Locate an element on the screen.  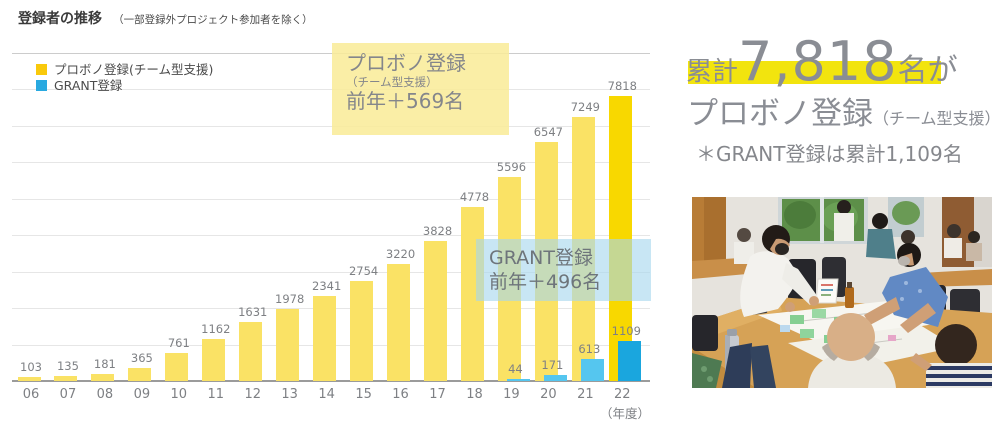
page-subtitle: （一部登録外プロジェクト参加者を除く） is located at coordinates (213, 20).